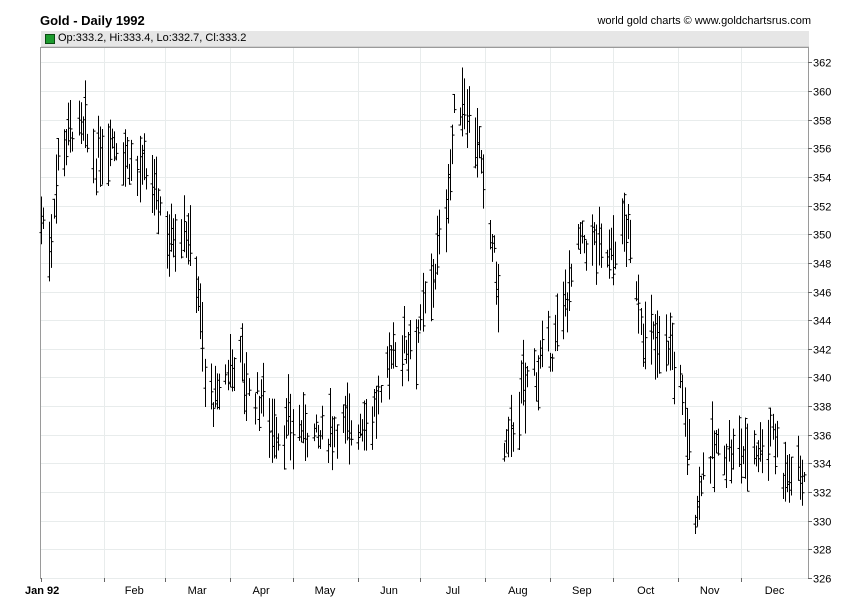  Describe the element at coordinates (822, 351) in the screenshot. I see `y-tick-label: 342` at that location.